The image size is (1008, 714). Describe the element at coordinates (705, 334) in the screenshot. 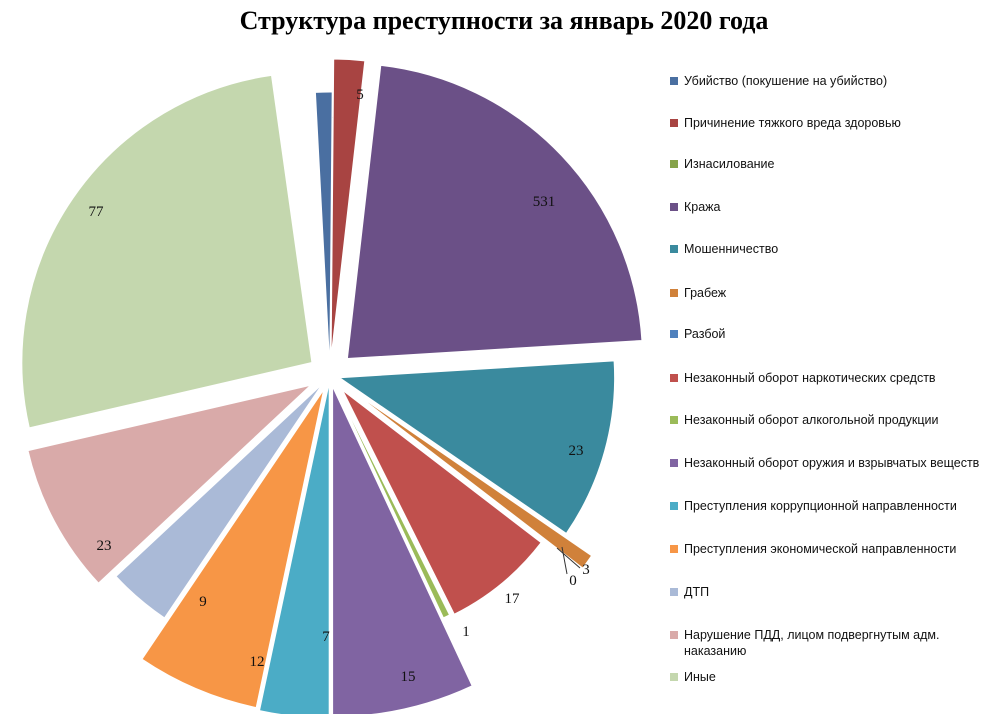

I see `legend-label: Разбой` at that location.